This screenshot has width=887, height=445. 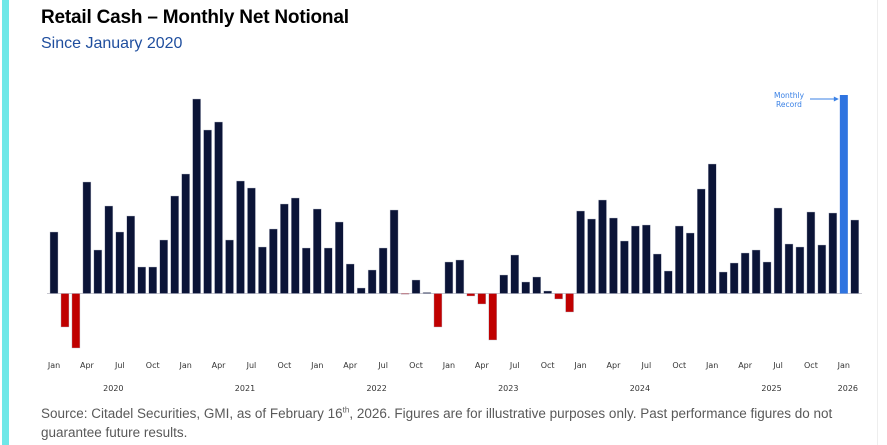 I want to click on bar-dec-2024, so click(x=701, y=241).